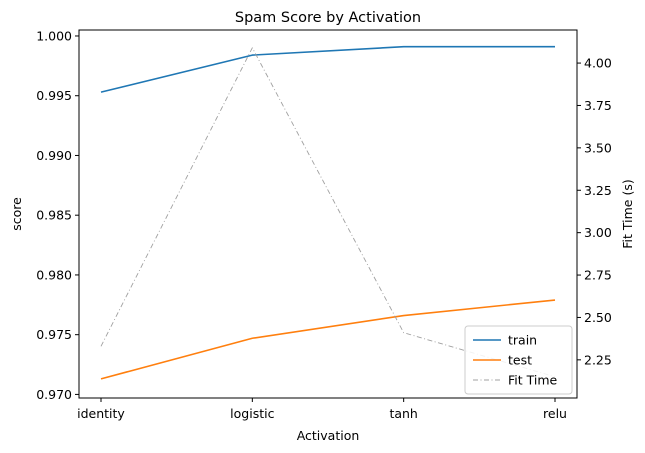 This screenshot has height=453, width=645. What do you see at coordinates (101, 413) in the screenshot?
I see `x-tick-label: identity` at bounding box center [101, 413].